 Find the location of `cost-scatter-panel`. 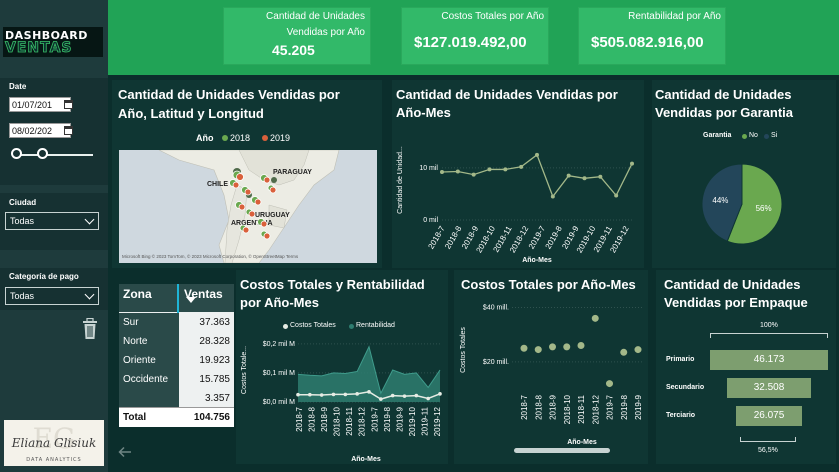

cost-scatter-panel is located at coordinates (551, 367).